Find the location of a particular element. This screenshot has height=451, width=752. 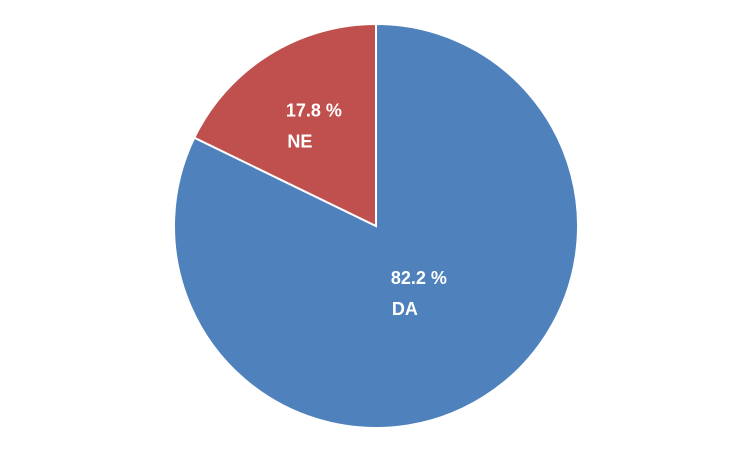

value-label: 82.2 % is located at coordinates (419, 278).